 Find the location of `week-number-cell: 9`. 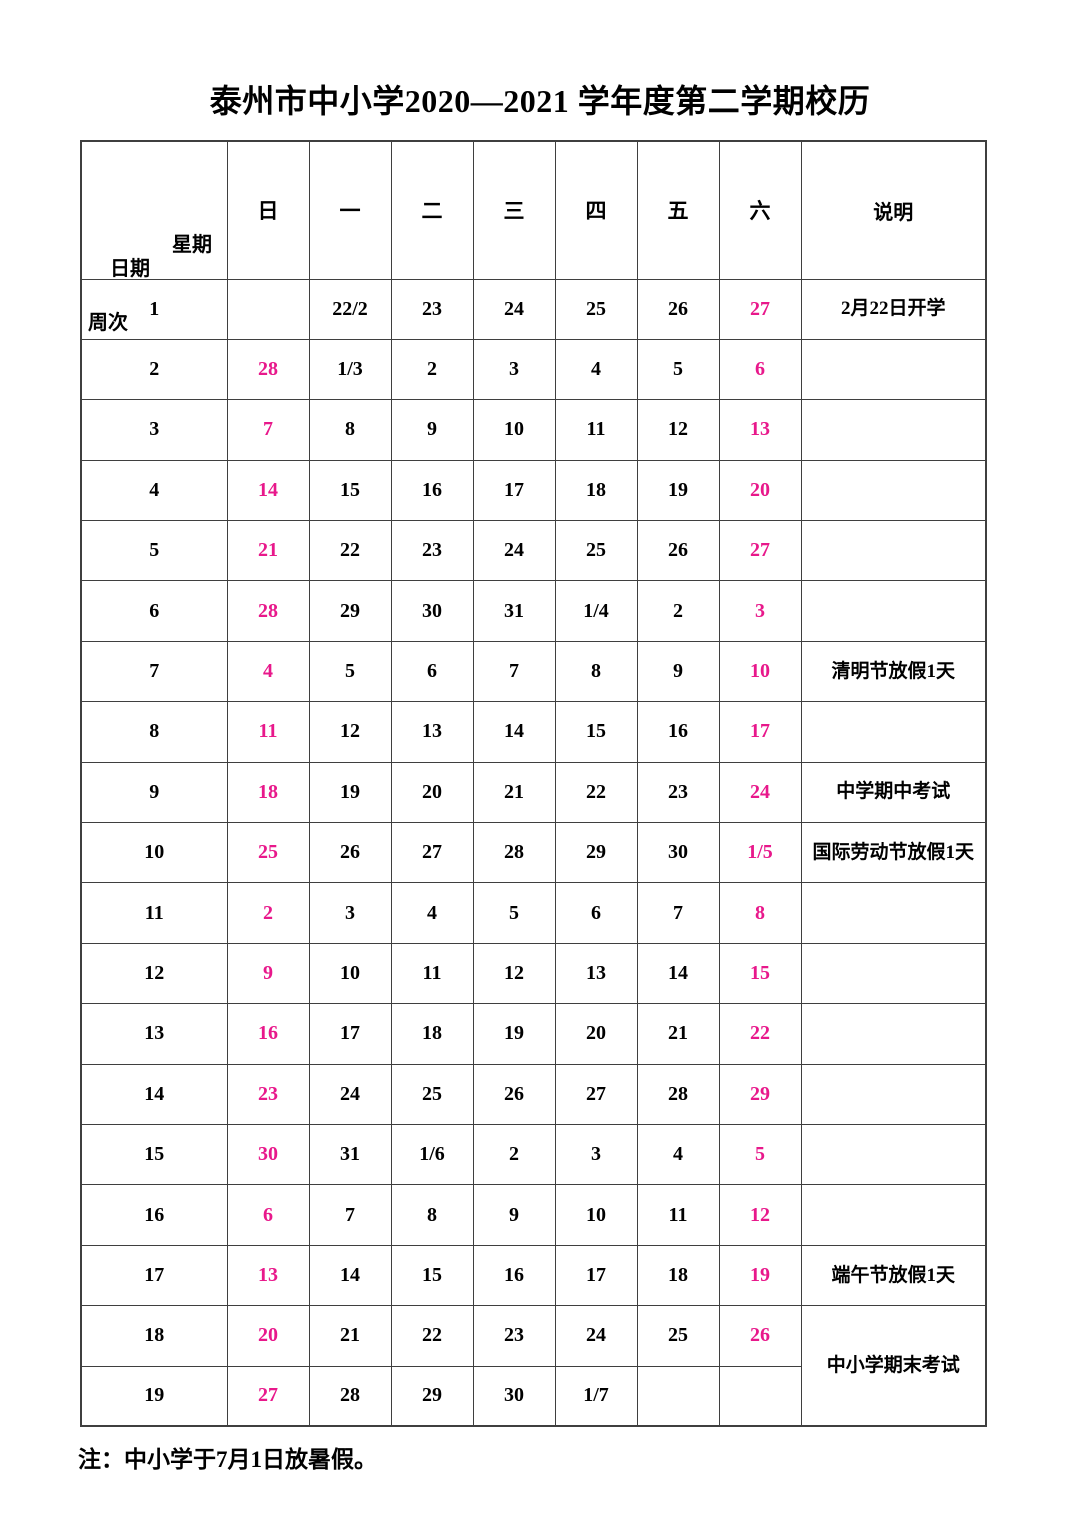

week-number-cell: 9 is located at coordinates (154, 792).